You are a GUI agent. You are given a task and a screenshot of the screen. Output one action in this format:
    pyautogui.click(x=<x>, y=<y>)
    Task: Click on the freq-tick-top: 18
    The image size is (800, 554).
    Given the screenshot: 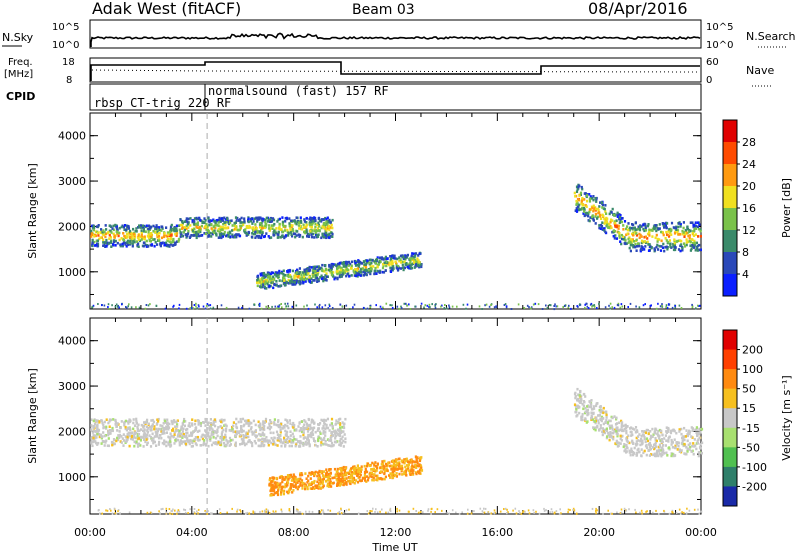 What is the action you would take?
    pyautogui.click(x=68, y=62)
    